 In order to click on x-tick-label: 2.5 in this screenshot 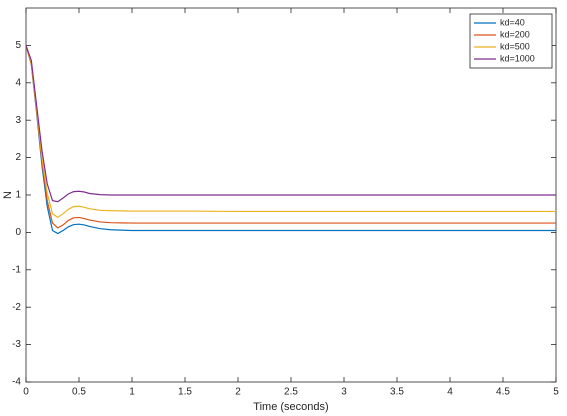, I will do `click(291, 392)`.